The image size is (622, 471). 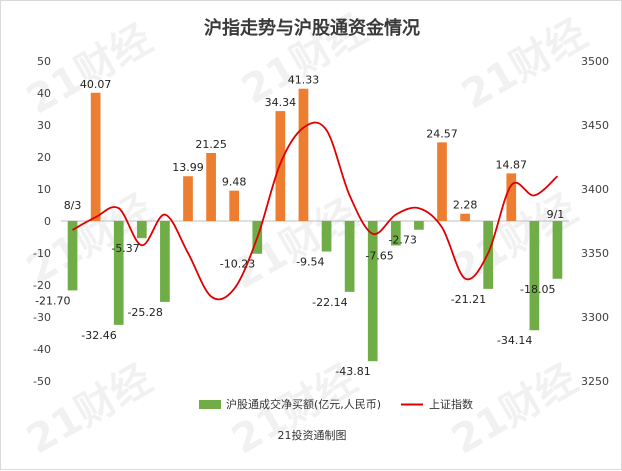 I want to click on left-tick-label: 30, so click(x=44, y=125).